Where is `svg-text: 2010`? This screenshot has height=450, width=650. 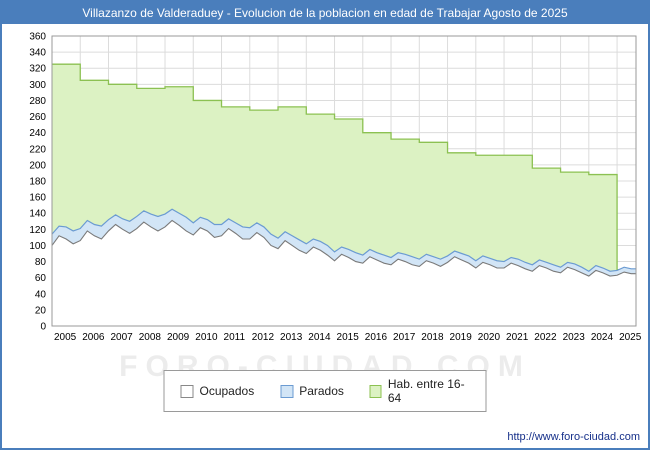
svg-text: 2010 is located at coordinates (206, 337).